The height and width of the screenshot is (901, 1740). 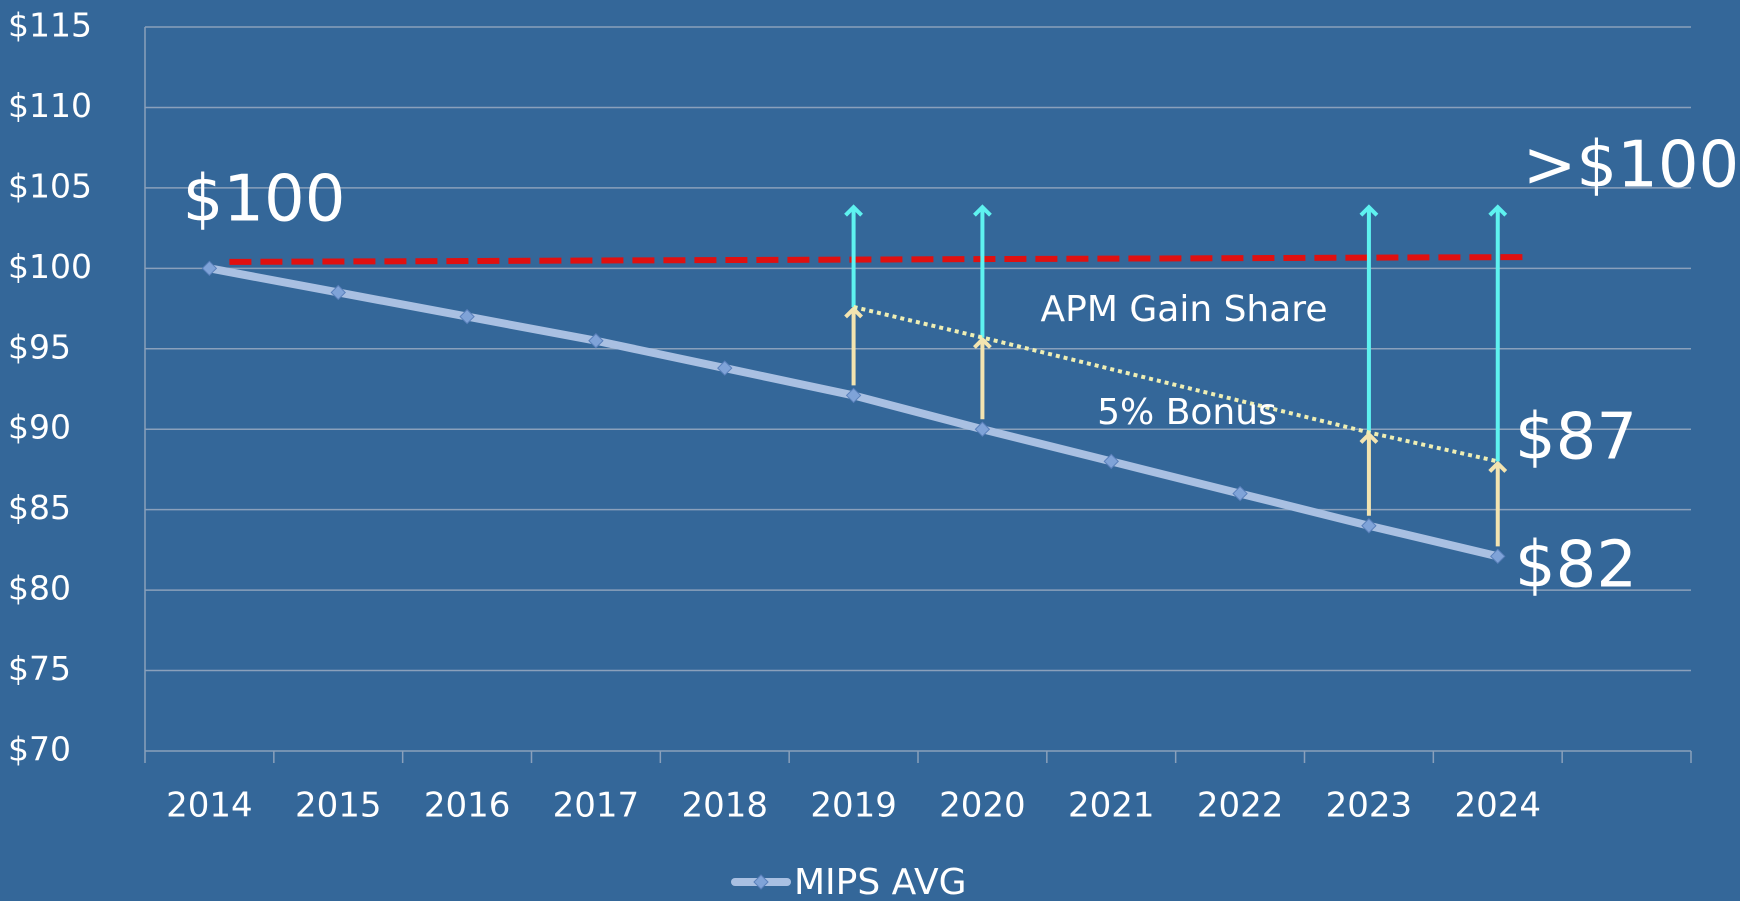 What do you see at coordinates (1111, 806) in the screenshot?
I see `x-tick-label: 2021` at bounding box center [1111, 806].